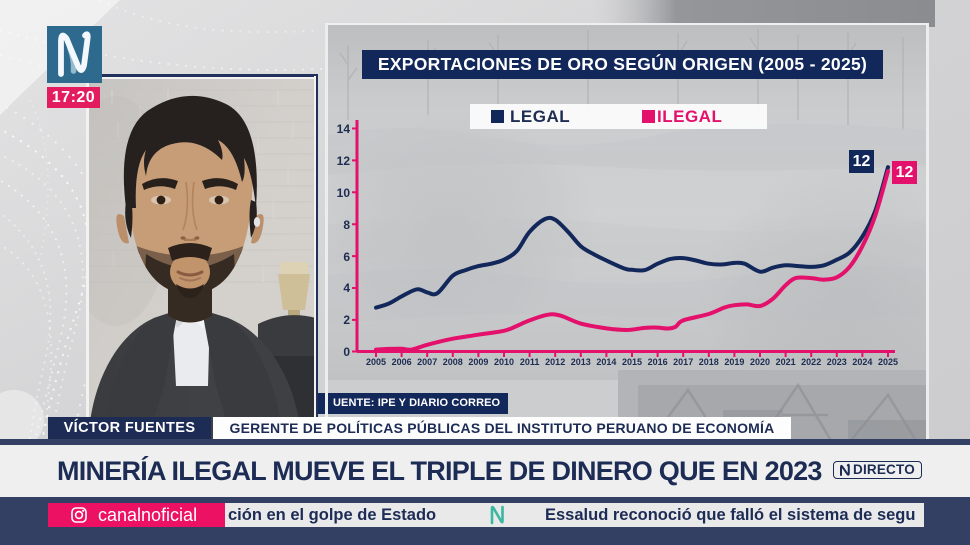 The width and height of the screenshot is (970, 545). What do you see at coordinates (344, 193) in the screenshot?
I see `svg-text: 10` at bounding box center [344, 193].